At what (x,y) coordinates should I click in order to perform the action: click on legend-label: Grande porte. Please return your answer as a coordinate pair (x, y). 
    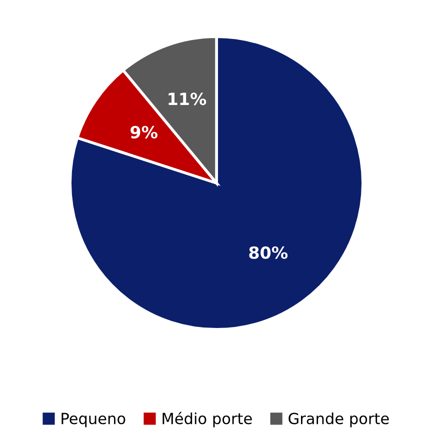
    Looking at the image, I should click on (338, 420).